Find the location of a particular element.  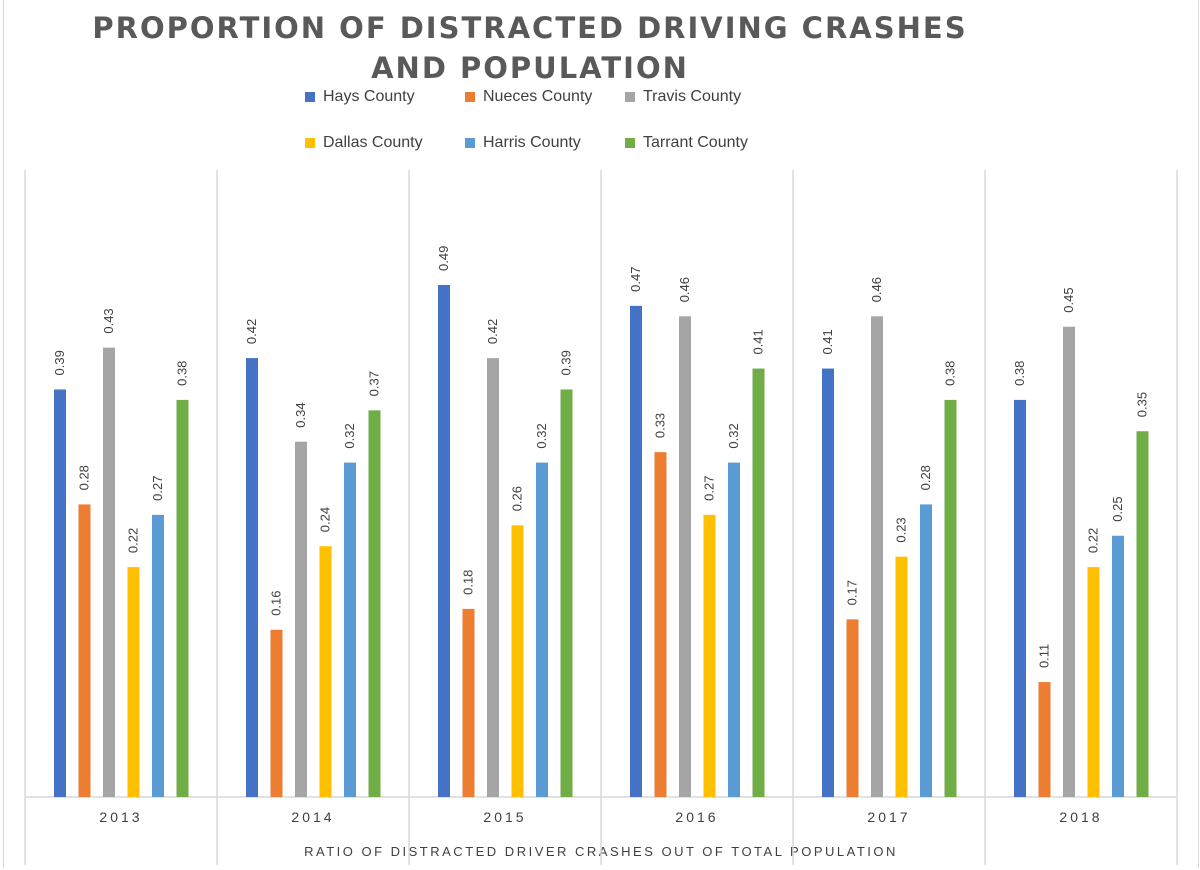

legend-item: Harris County is located at coordinates (523, 143).